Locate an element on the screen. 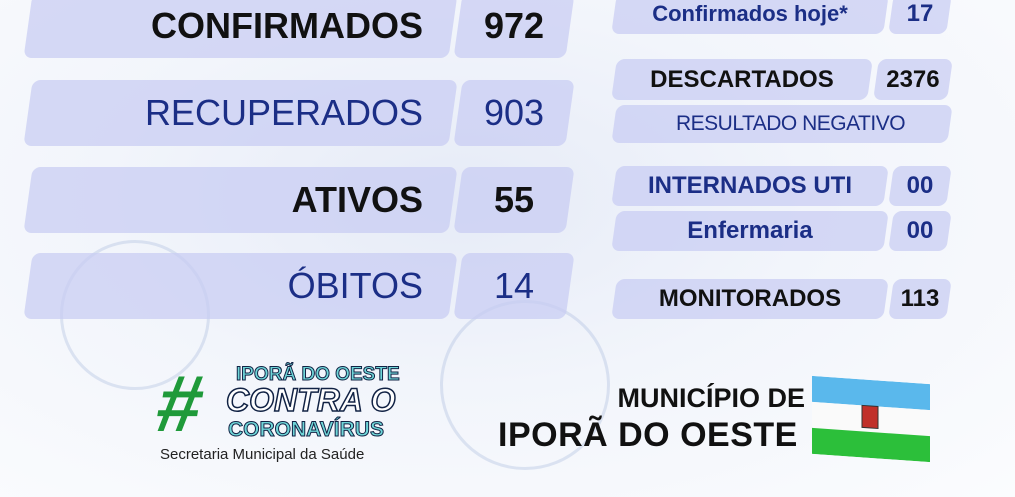  municipality-line1: MUNICÍPIO DE is located at coordinates (711, 398).